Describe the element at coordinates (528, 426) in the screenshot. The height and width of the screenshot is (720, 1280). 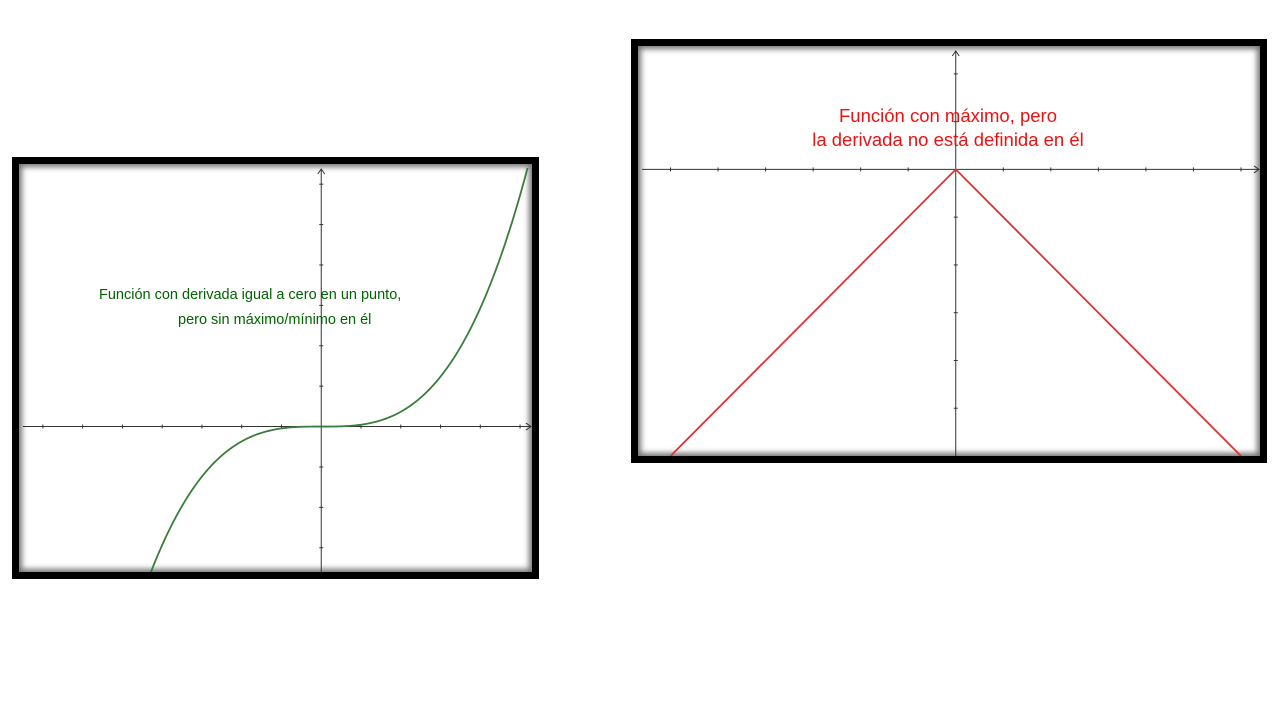
I see `cubic-x-axis-arrow` at that location.